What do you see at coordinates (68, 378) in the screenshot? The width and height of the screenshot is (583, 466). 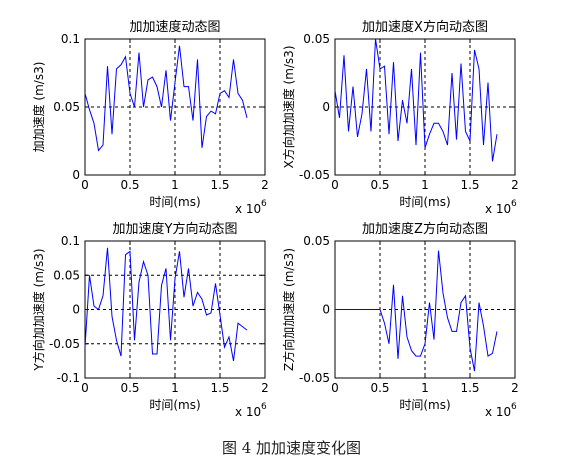 I see `y-tick-label: -0.1` at bounding box center [68, 378].